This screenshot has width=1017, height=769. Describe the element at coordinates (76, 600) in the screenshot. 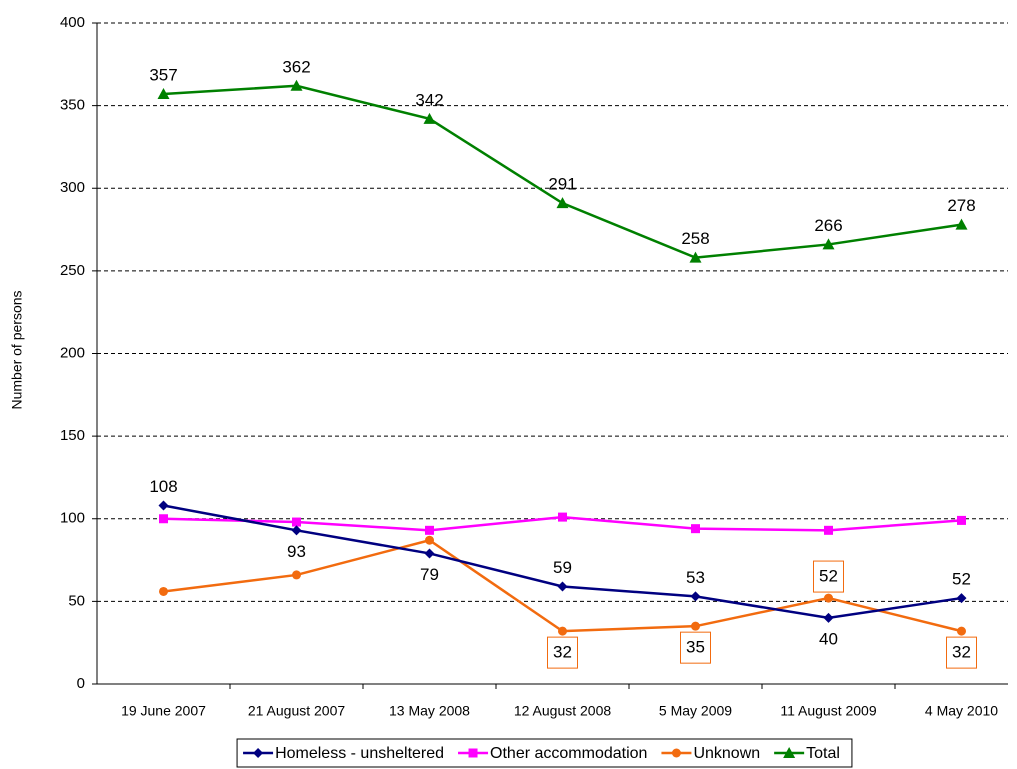

I see `y-tick-label: 50` at that location.